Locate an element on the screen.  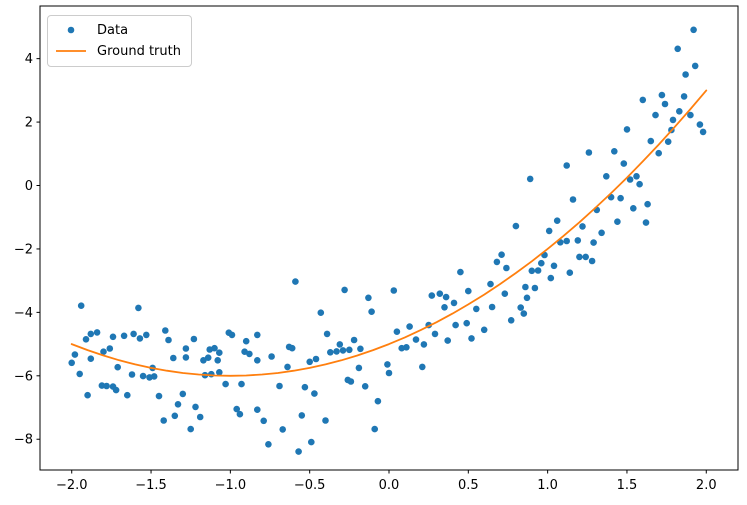
x-tick-label: −1.5 is located at coordinates (151, 485).